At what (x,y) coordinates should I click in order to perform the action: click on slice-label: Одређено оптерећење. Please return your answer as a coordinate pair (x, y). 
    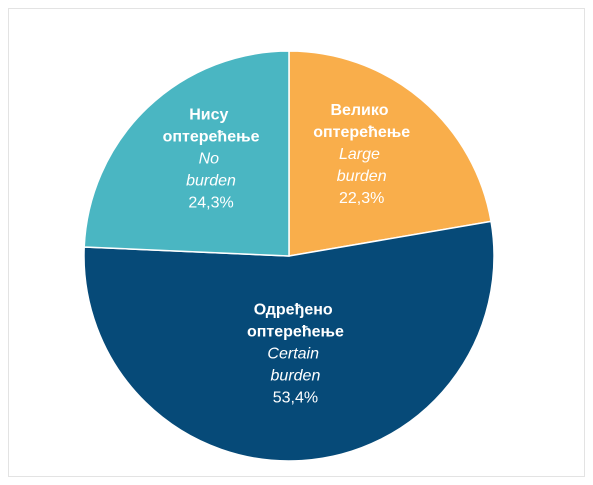
    Looking at the image, I should click on (295, 320).